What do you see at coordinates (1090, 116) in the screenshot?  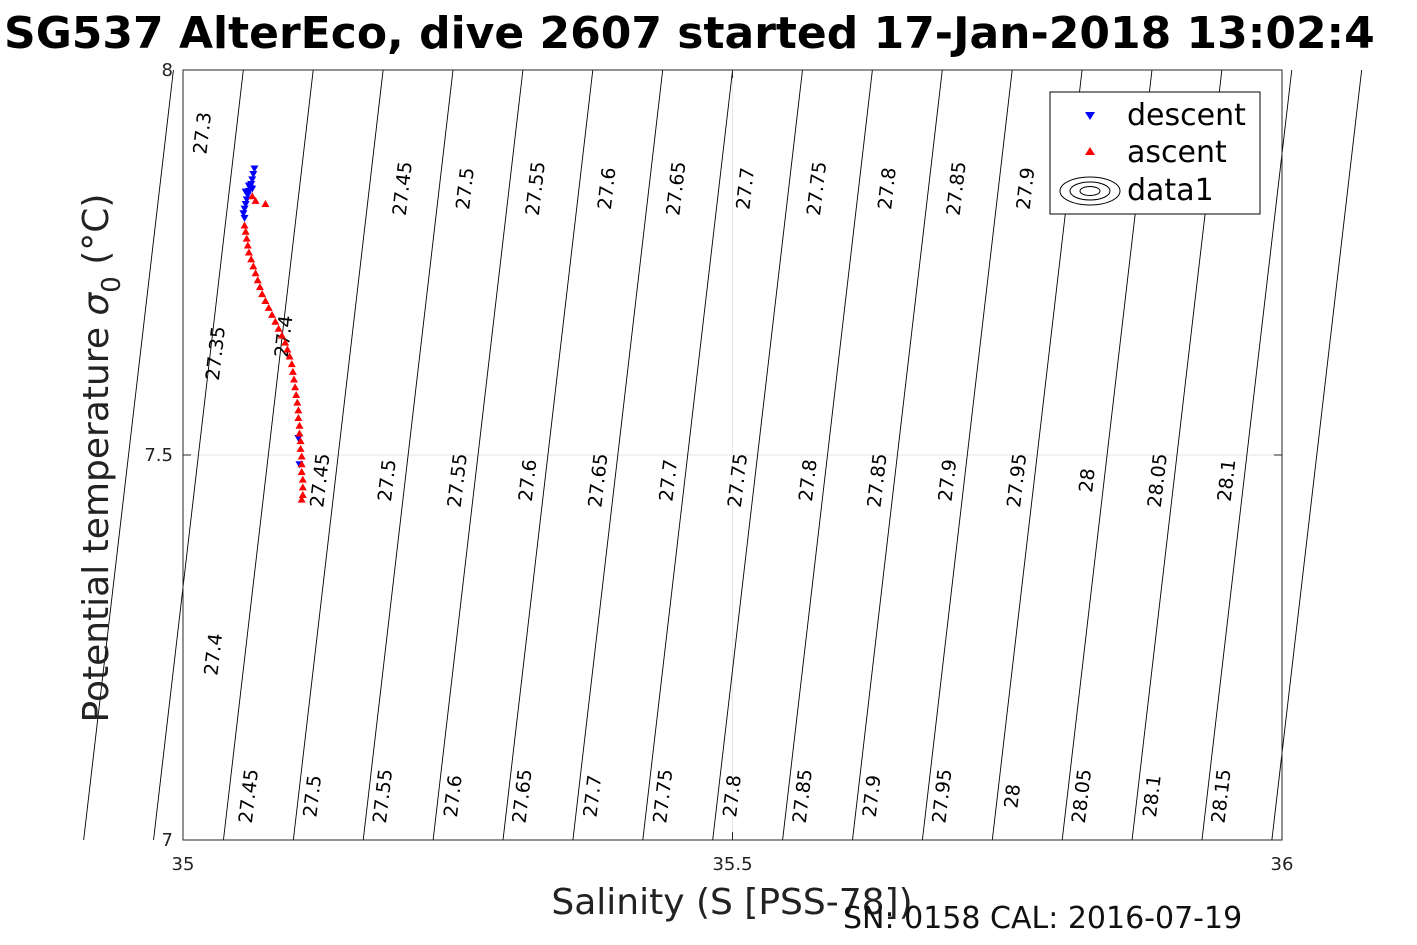 I see `legend-descent-marker` at bounding box center [1090, 116].